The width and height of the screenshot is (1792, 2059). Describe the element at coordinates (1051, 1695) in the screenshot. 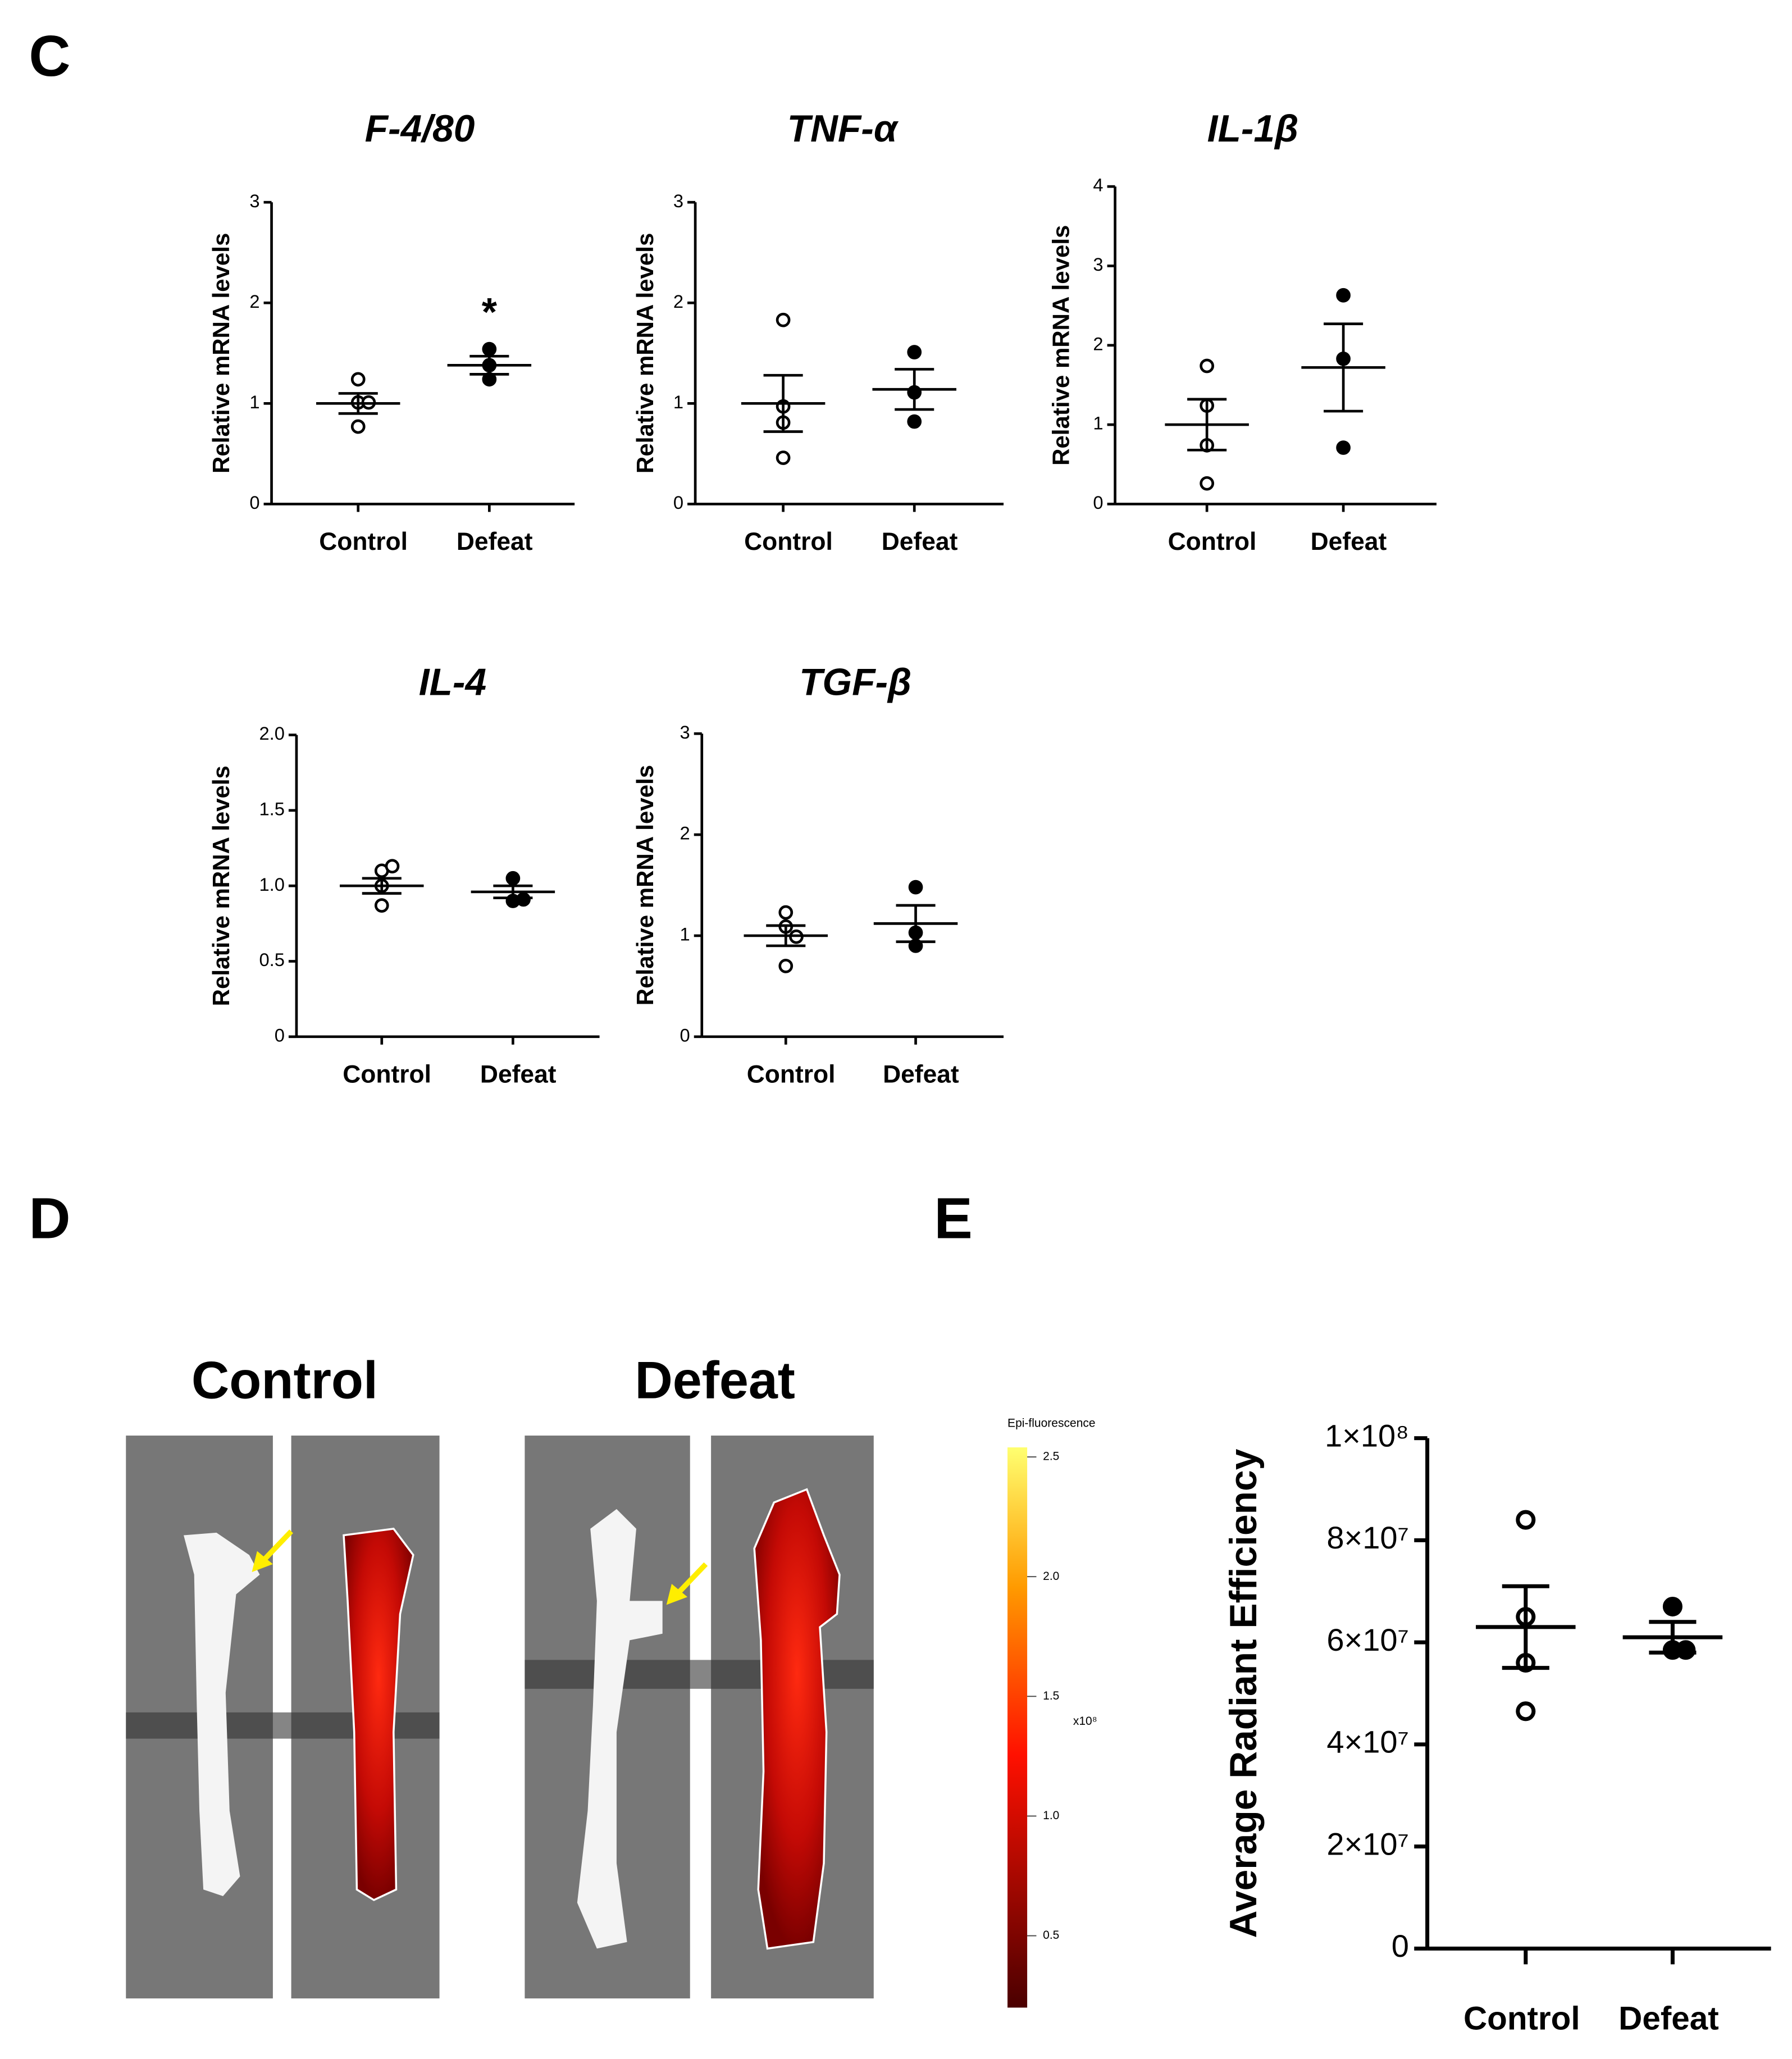

I see `colorbar-tick-label: 1.5` at that location.